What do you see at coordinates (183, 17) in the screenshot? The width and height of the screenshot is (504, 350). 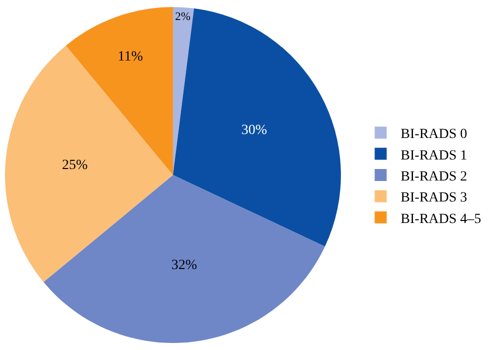 I see `data-label: 2%` at bounding box center [183, 17].